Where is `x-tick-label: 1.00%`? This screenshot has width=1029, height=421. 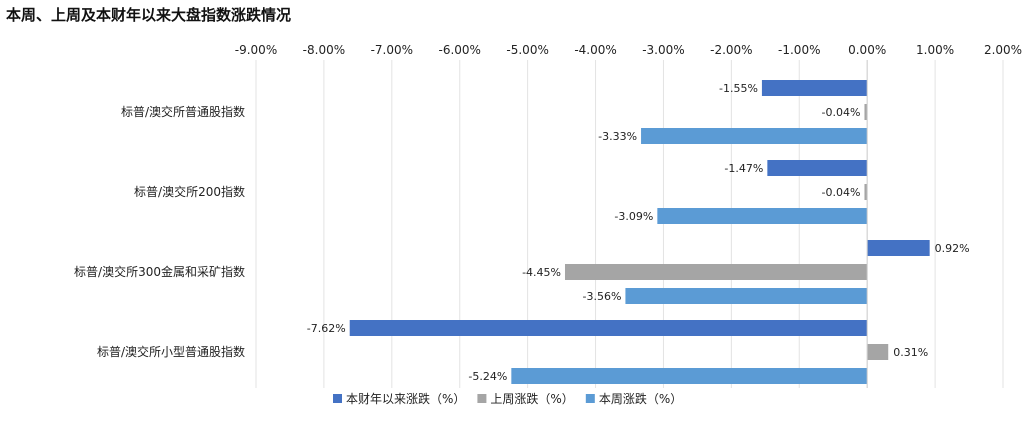
x-tick-label: 1.00% is located at coordinates (935, 50).